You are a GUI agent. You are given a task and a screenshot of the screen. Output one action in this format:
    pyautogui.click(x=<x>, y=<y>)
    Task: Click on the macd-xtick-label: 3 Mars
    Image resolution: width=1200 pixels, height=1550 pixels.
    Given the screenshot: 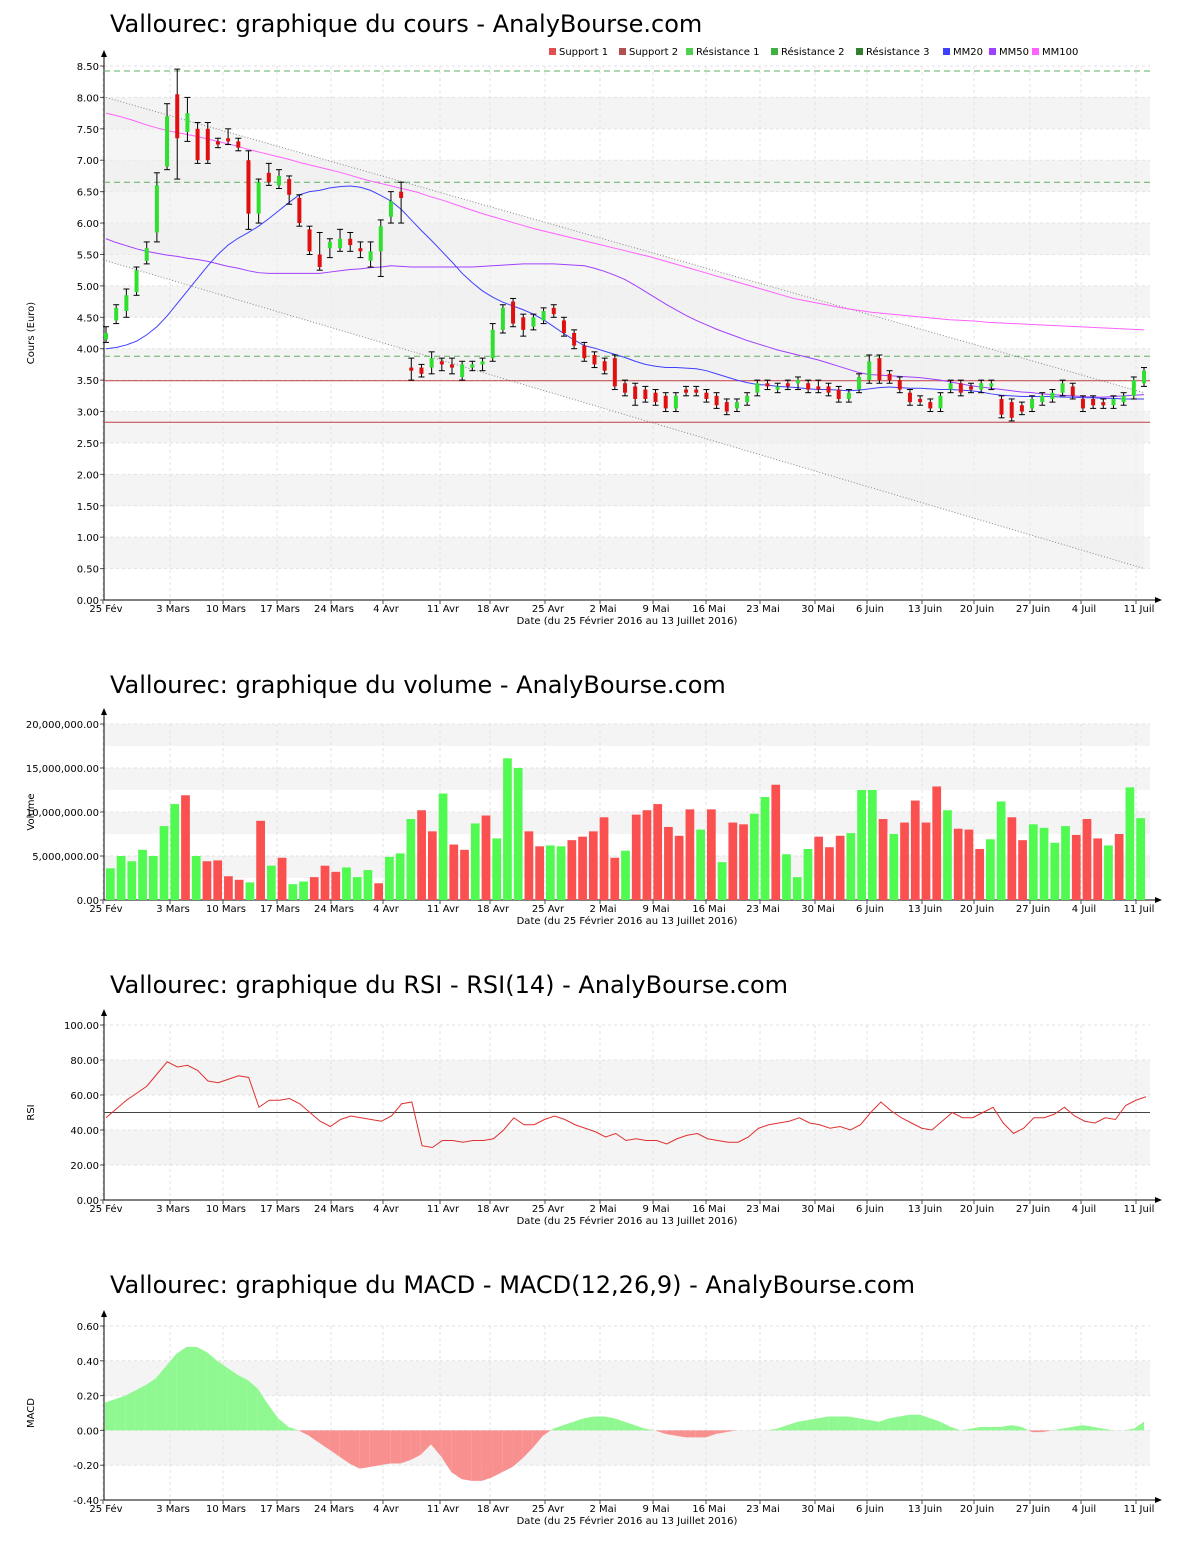 What is the action you would take?
    pyautogui.click(x=173, y=1509)
    